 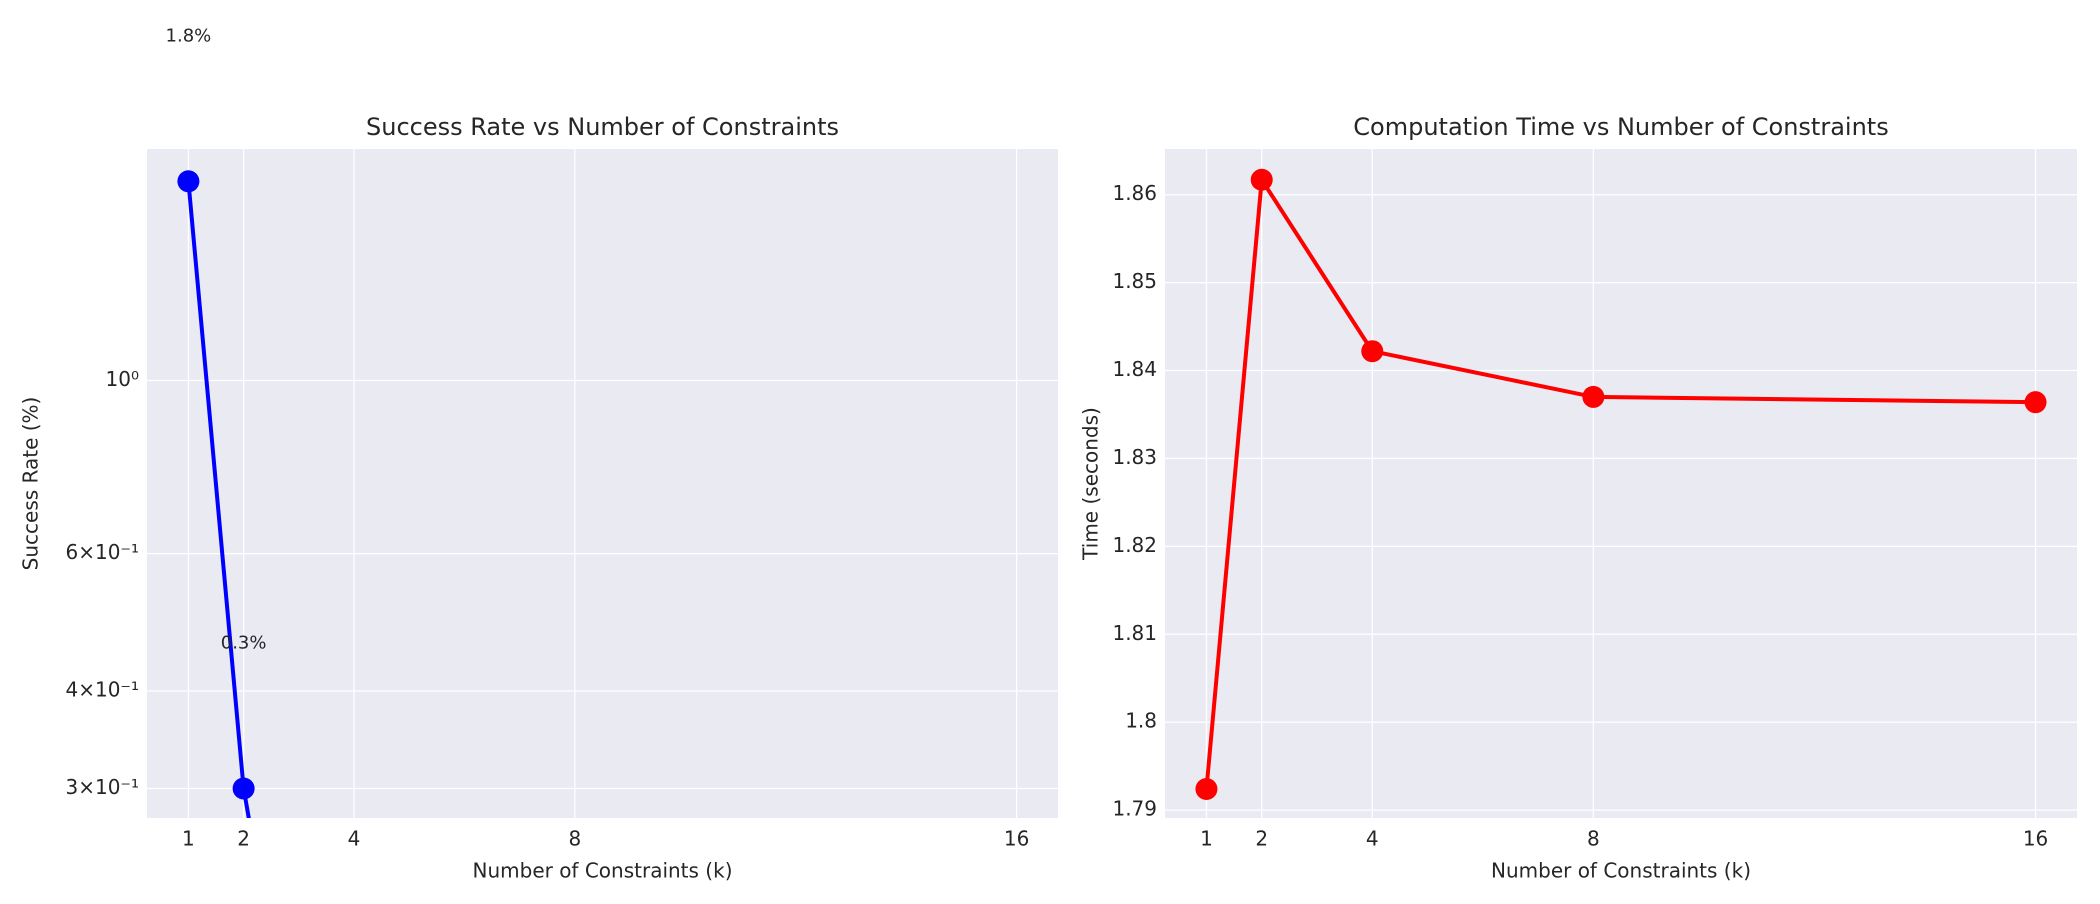 I want to click on y-axis-label: Time (seconds), so click(x=1091, y=484).